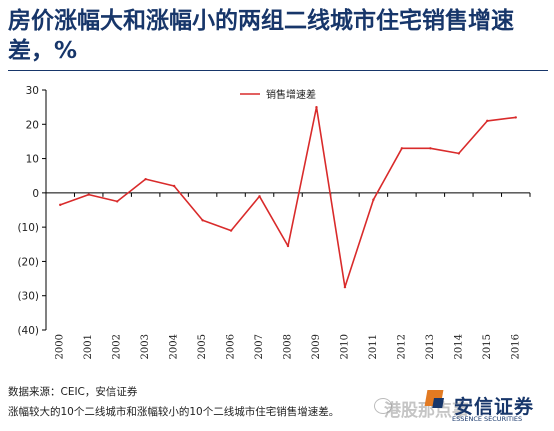 The height and width of the screenshot is (431, 554). I want to click on y-tick-label: 20, so click(32, 125).